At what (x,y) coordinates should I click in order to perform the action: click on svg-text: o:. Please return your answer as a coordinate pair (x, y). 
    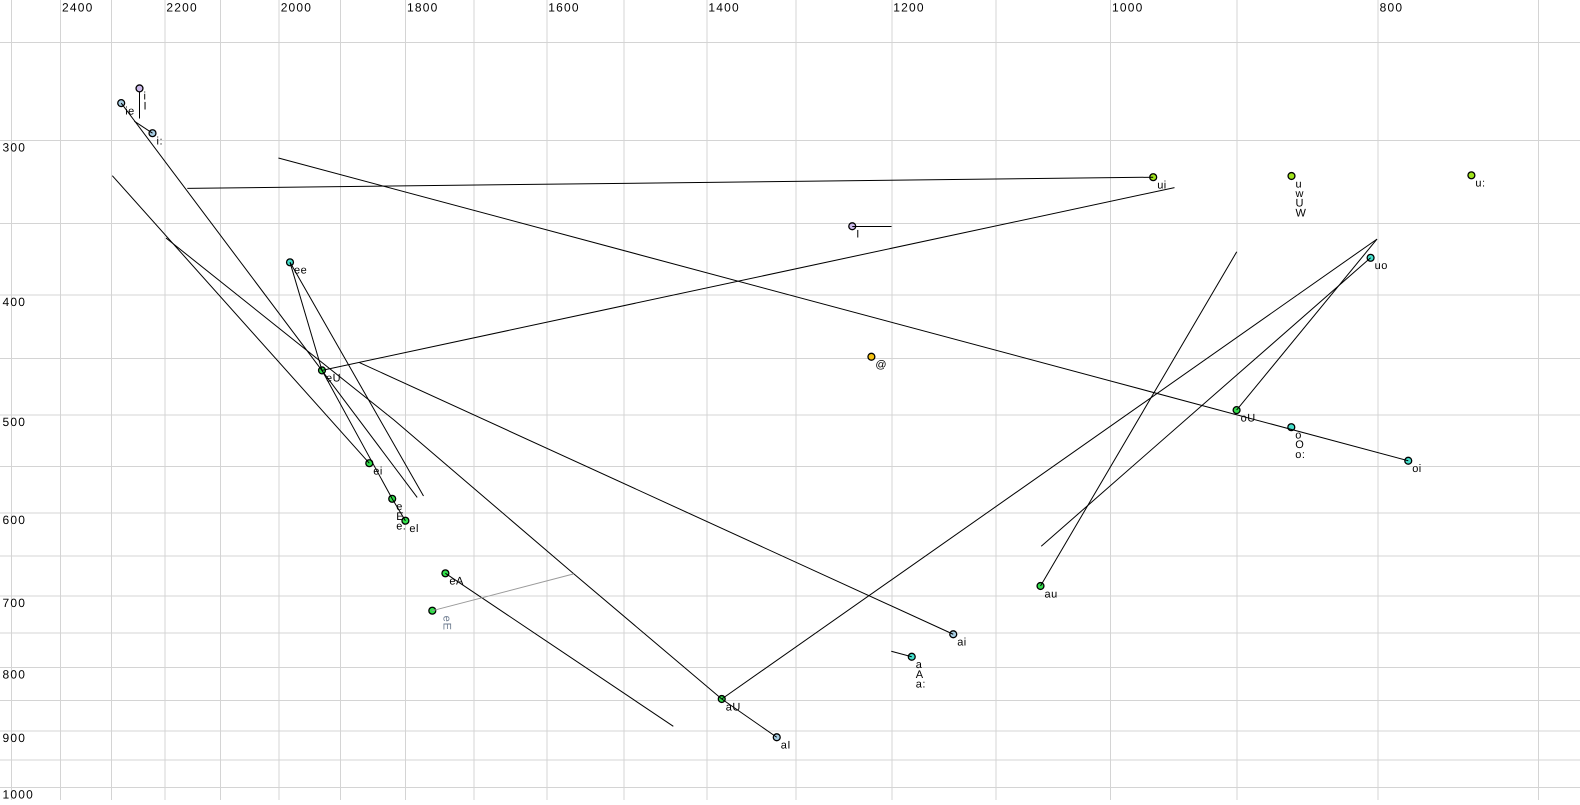
    Looking at the image, I should click on (1300, 455).